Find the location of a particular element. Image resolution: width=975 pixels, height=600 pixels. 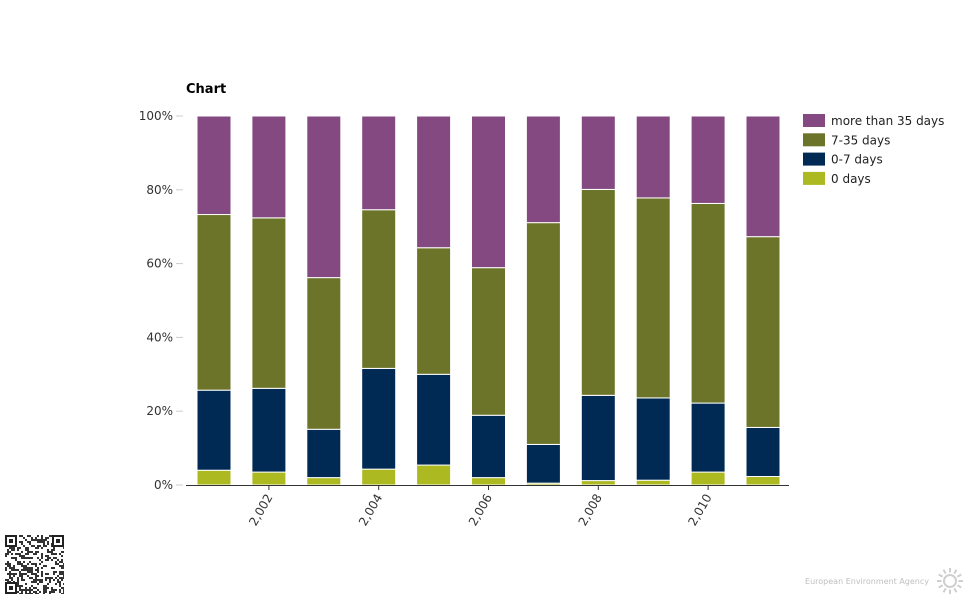

chart-title: Chart is located at coordinates (206, 89).